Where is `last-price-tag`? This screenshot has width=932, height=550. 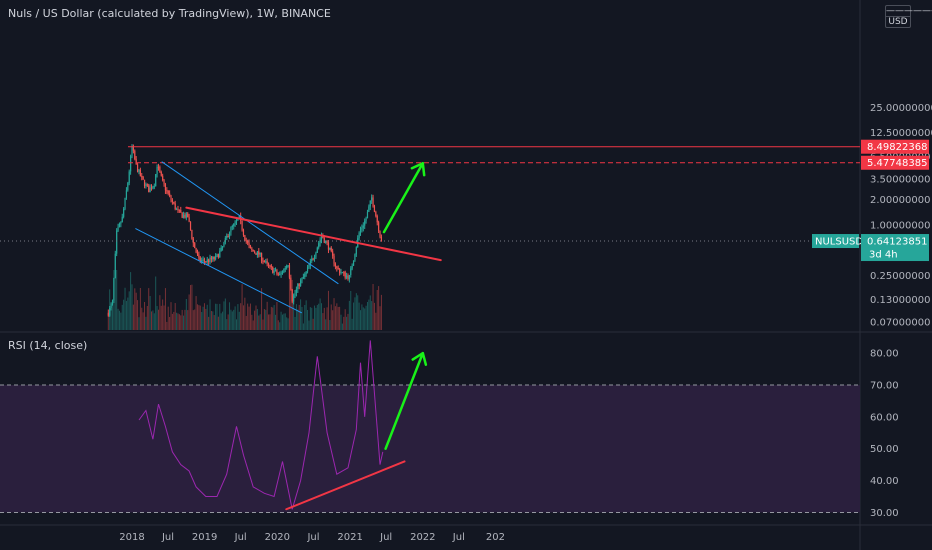
last-price-tag is located at coordinates (895, 248).